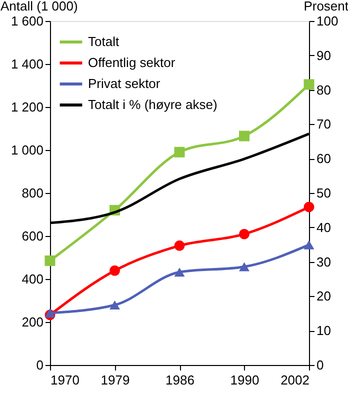  Describe the element at coordinates (33, 236) in the screenshot. I see `y-tick-label: 600` at that location.